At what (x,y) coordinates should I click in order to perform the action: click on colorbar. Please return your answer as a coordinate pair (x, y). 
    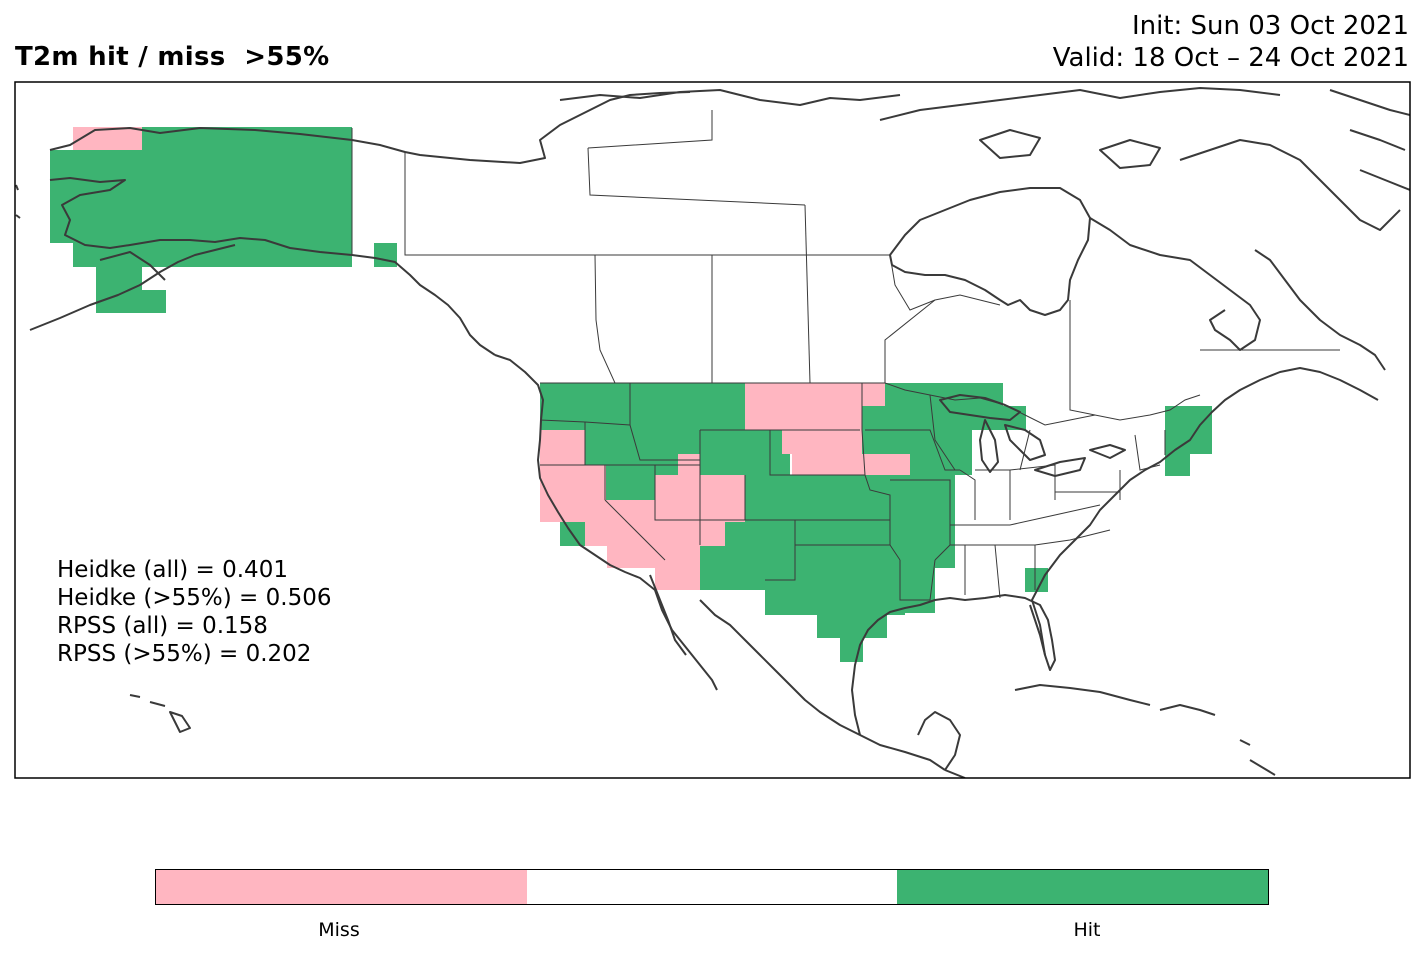
    Looking at the image, I should click on (712, 887).